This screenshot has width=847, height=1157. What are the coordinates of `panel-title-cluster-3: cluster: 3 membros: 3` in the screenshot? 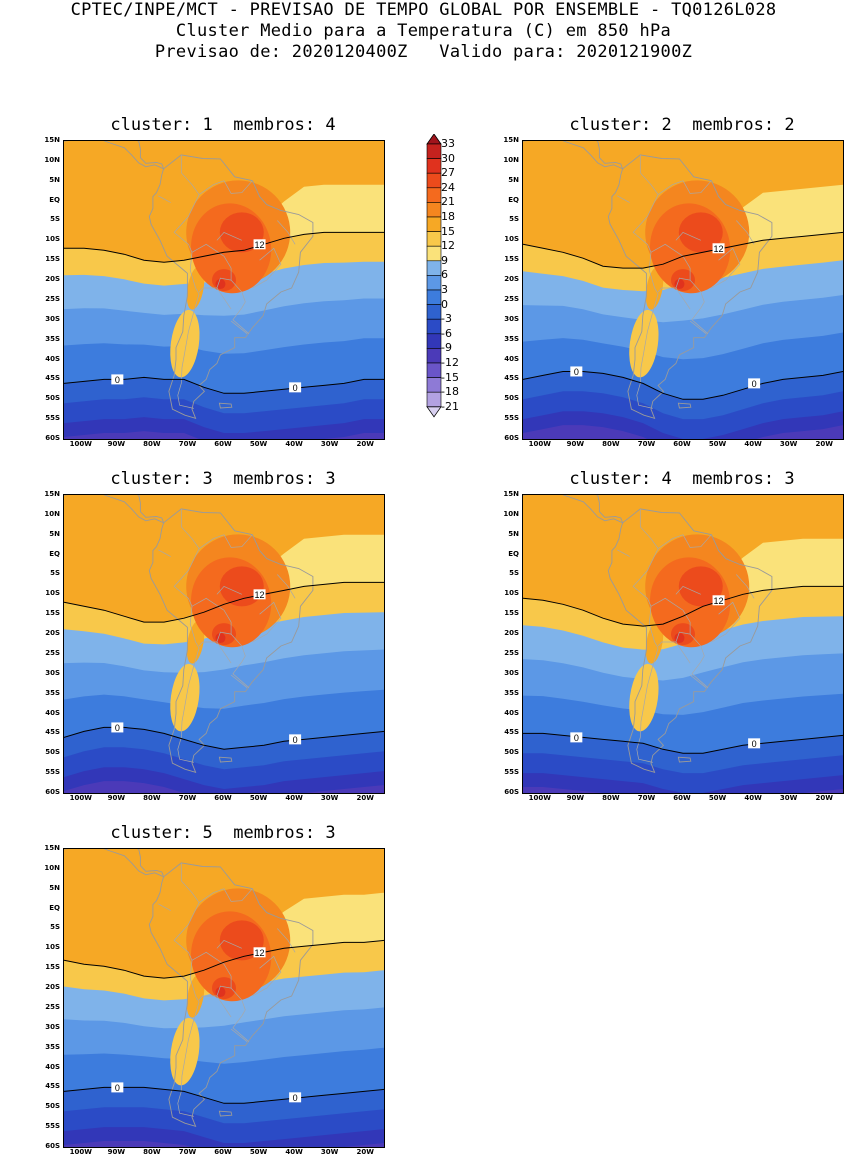 It's located at (223, 479).